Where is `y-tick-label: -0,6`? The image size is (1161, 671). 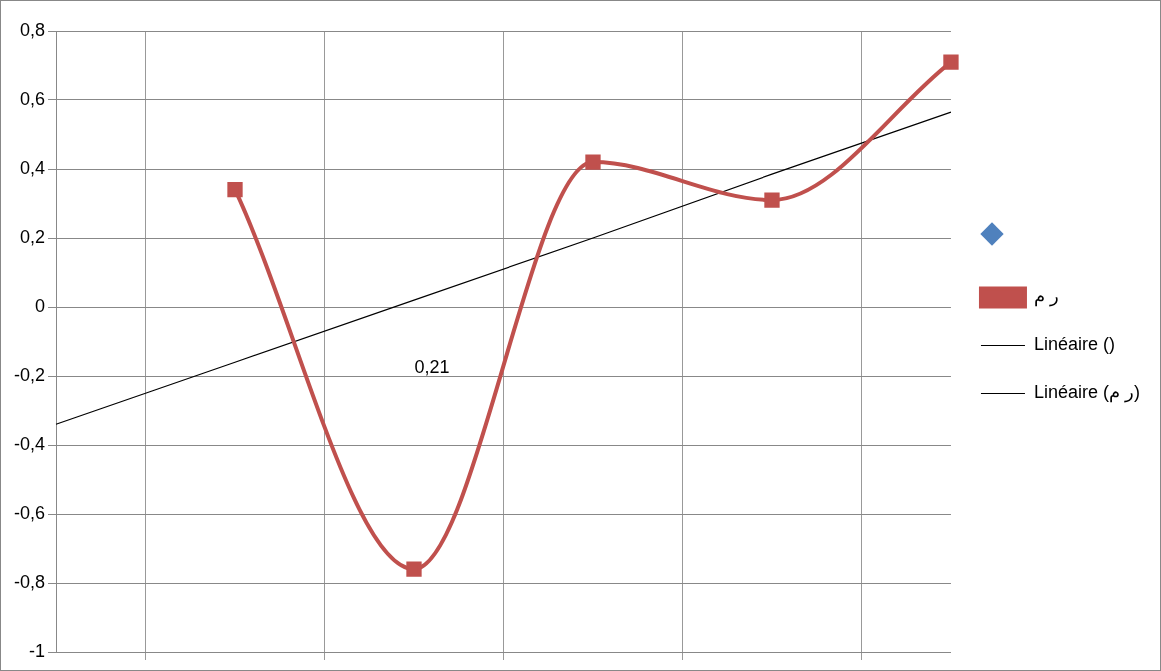 y-tick-label: -0,6 is located at coordinates (29, 512).